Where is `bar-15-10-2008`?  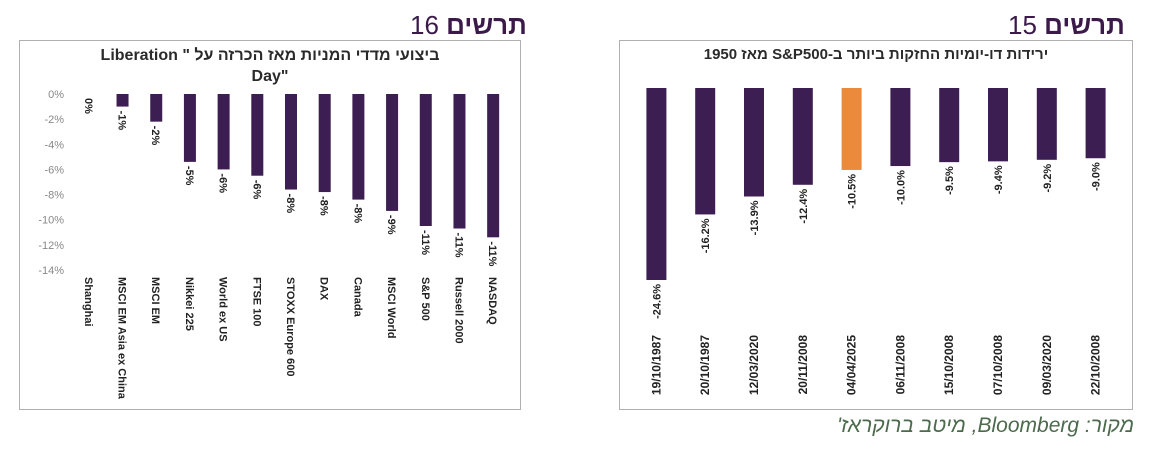
bar-15-10-2008 is located at coordinates (949, 125).